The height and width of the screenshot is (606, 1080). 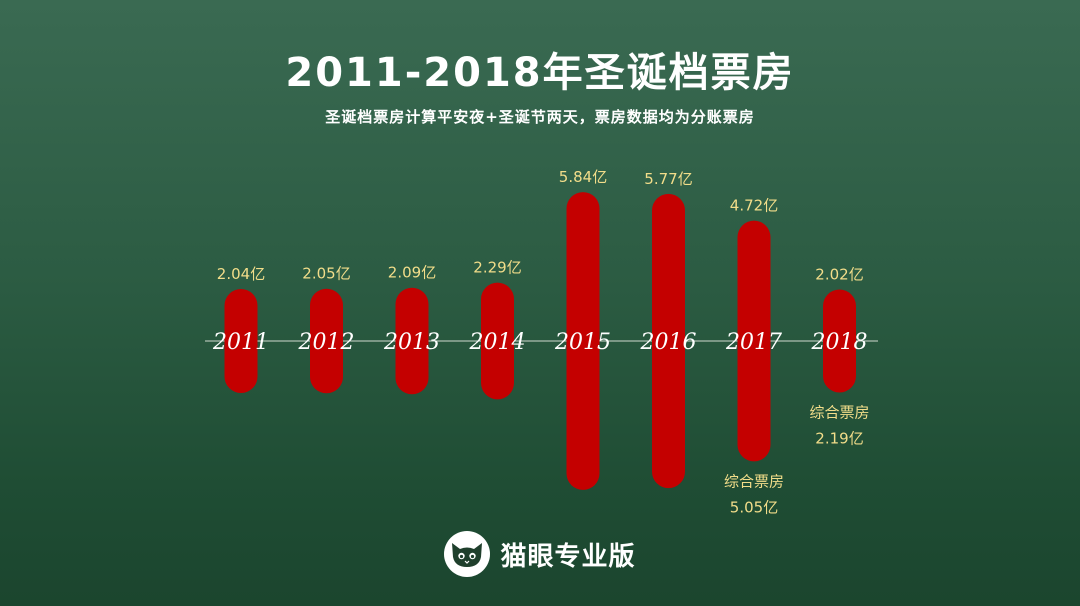 I want to click on cat-face-icon, so click(x=467, y=554).